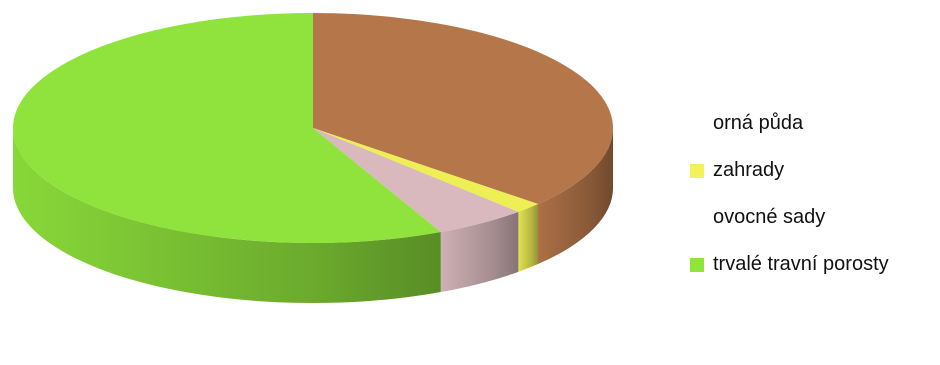  I want to click on legend-label: ovocné sady, so click(769, 217).